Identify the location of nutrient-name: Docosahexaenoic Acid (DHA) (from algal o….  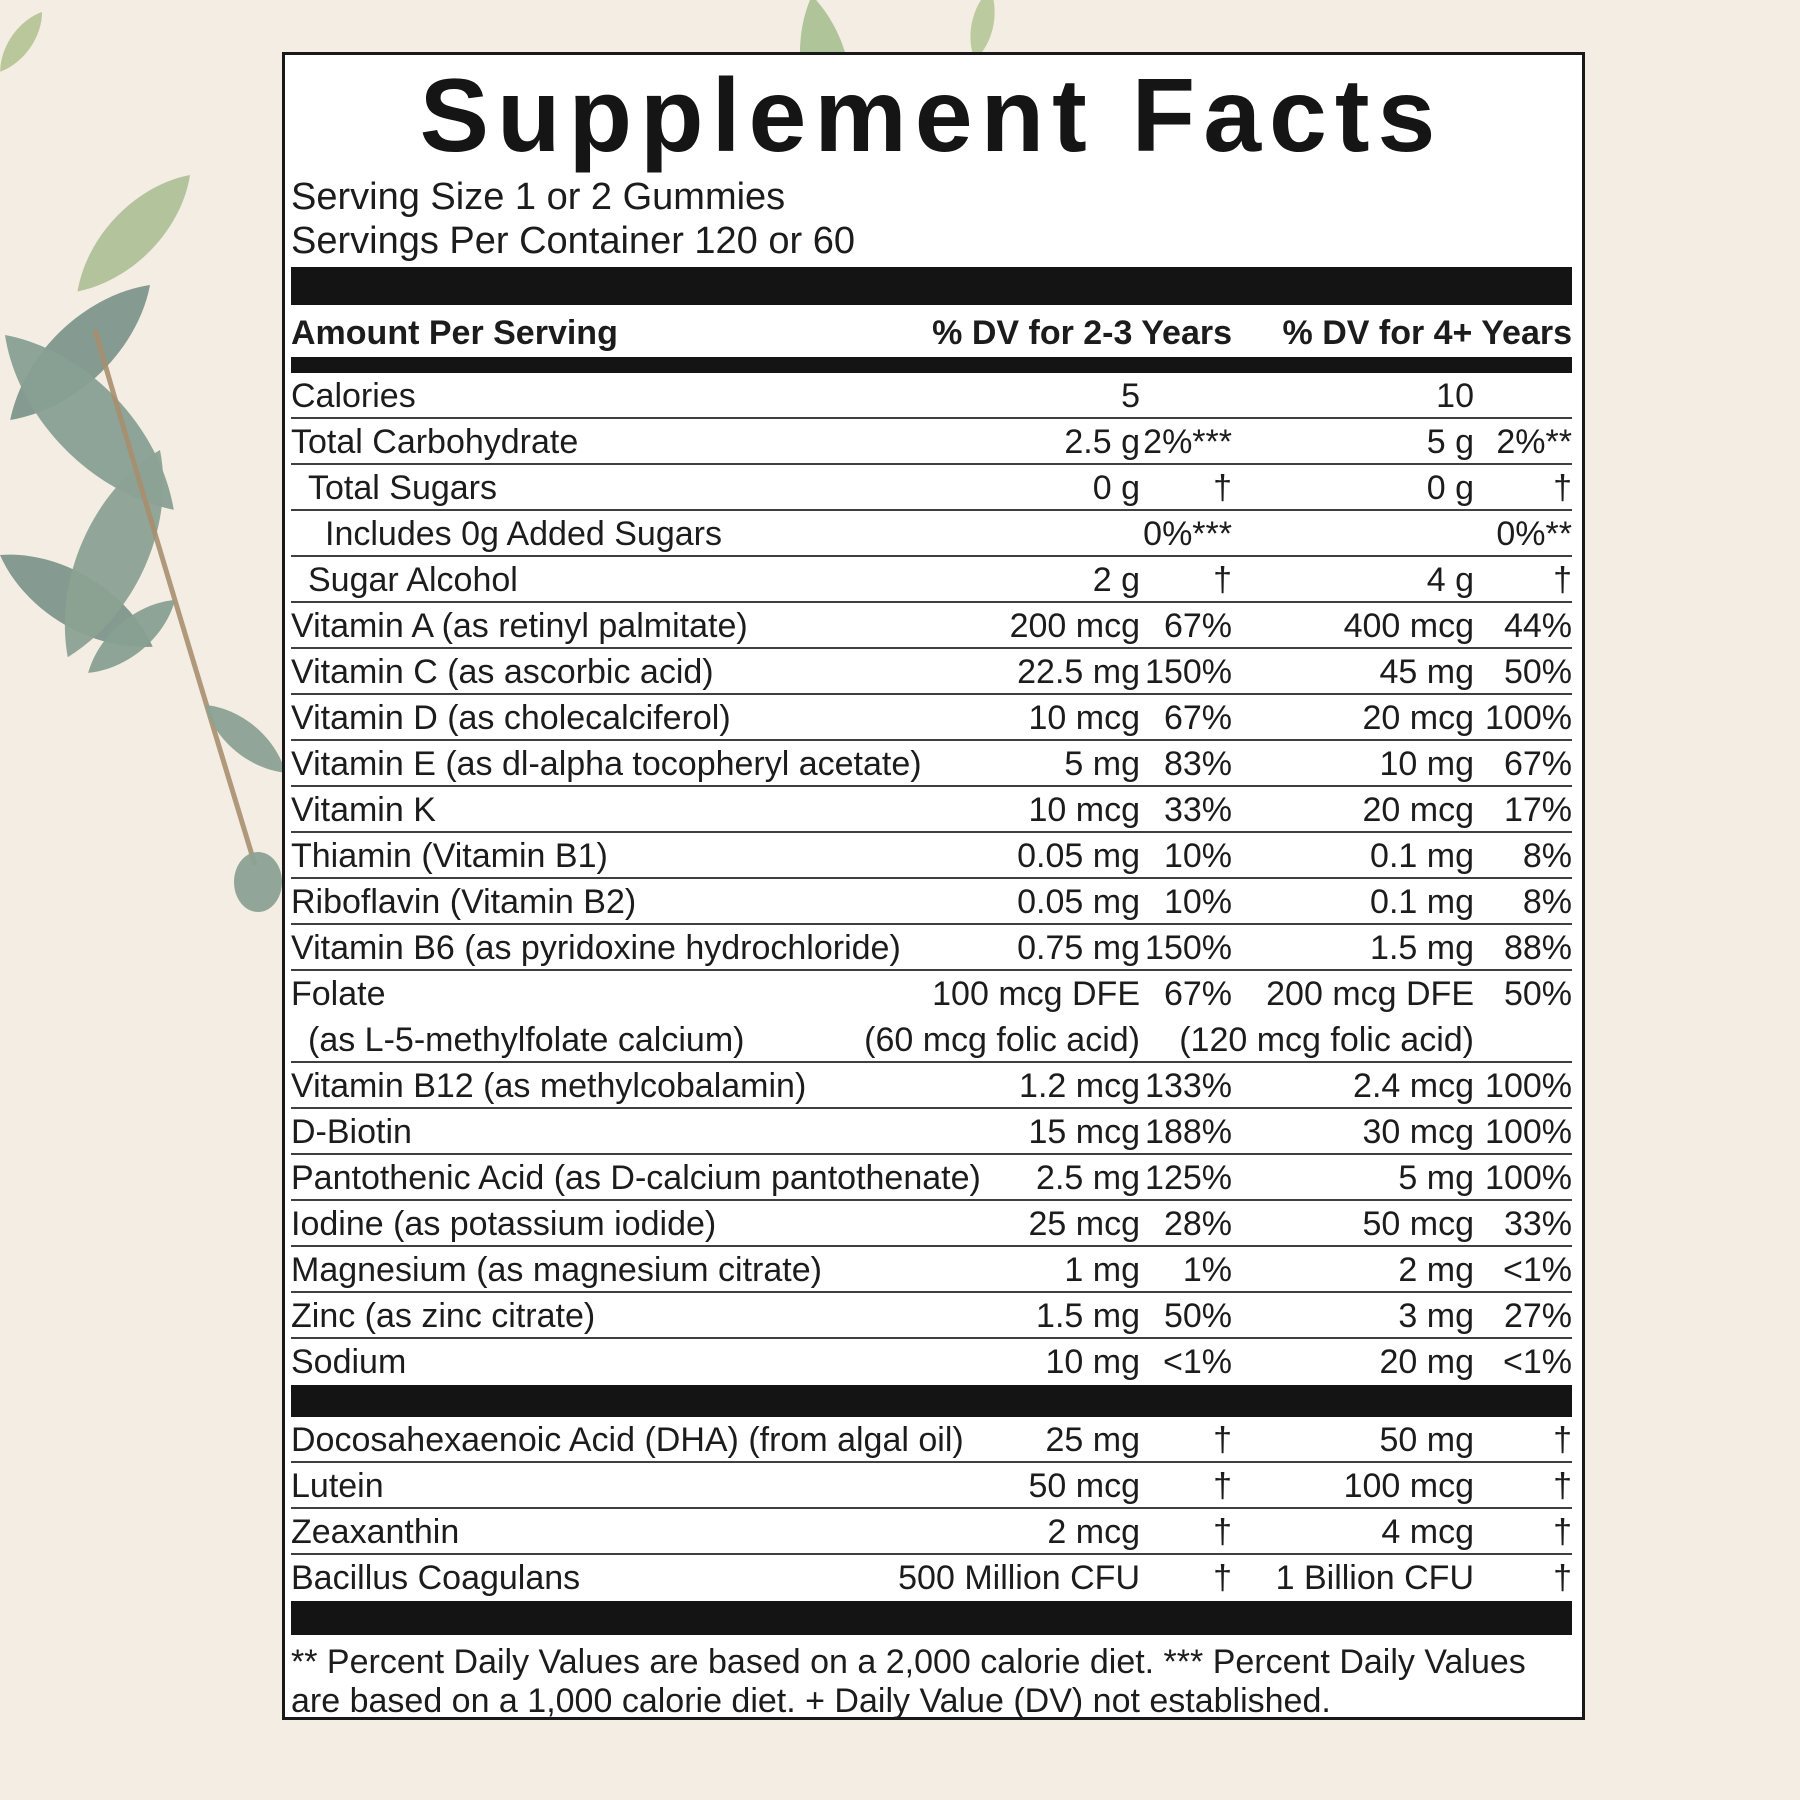
(627, 1440).